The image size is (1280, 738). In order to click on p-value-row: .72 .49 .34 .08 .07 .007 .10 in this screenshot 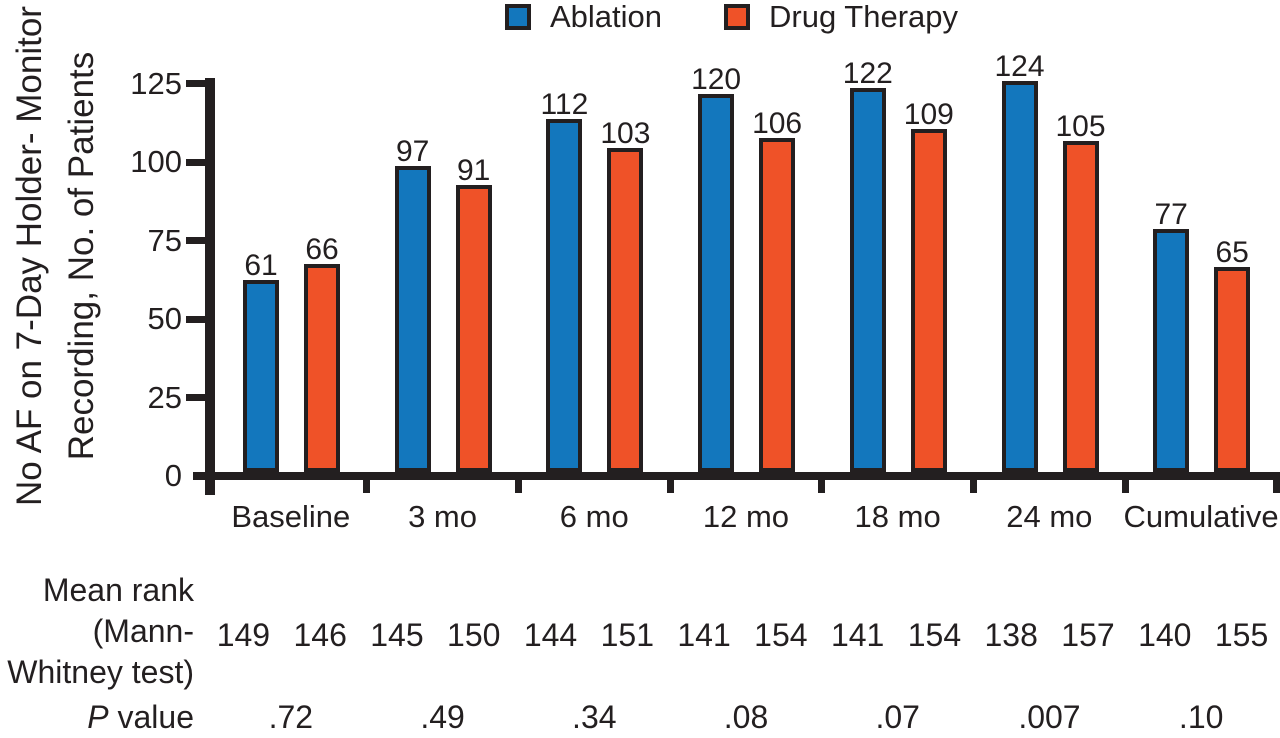, I will do `click(746, 717)`.